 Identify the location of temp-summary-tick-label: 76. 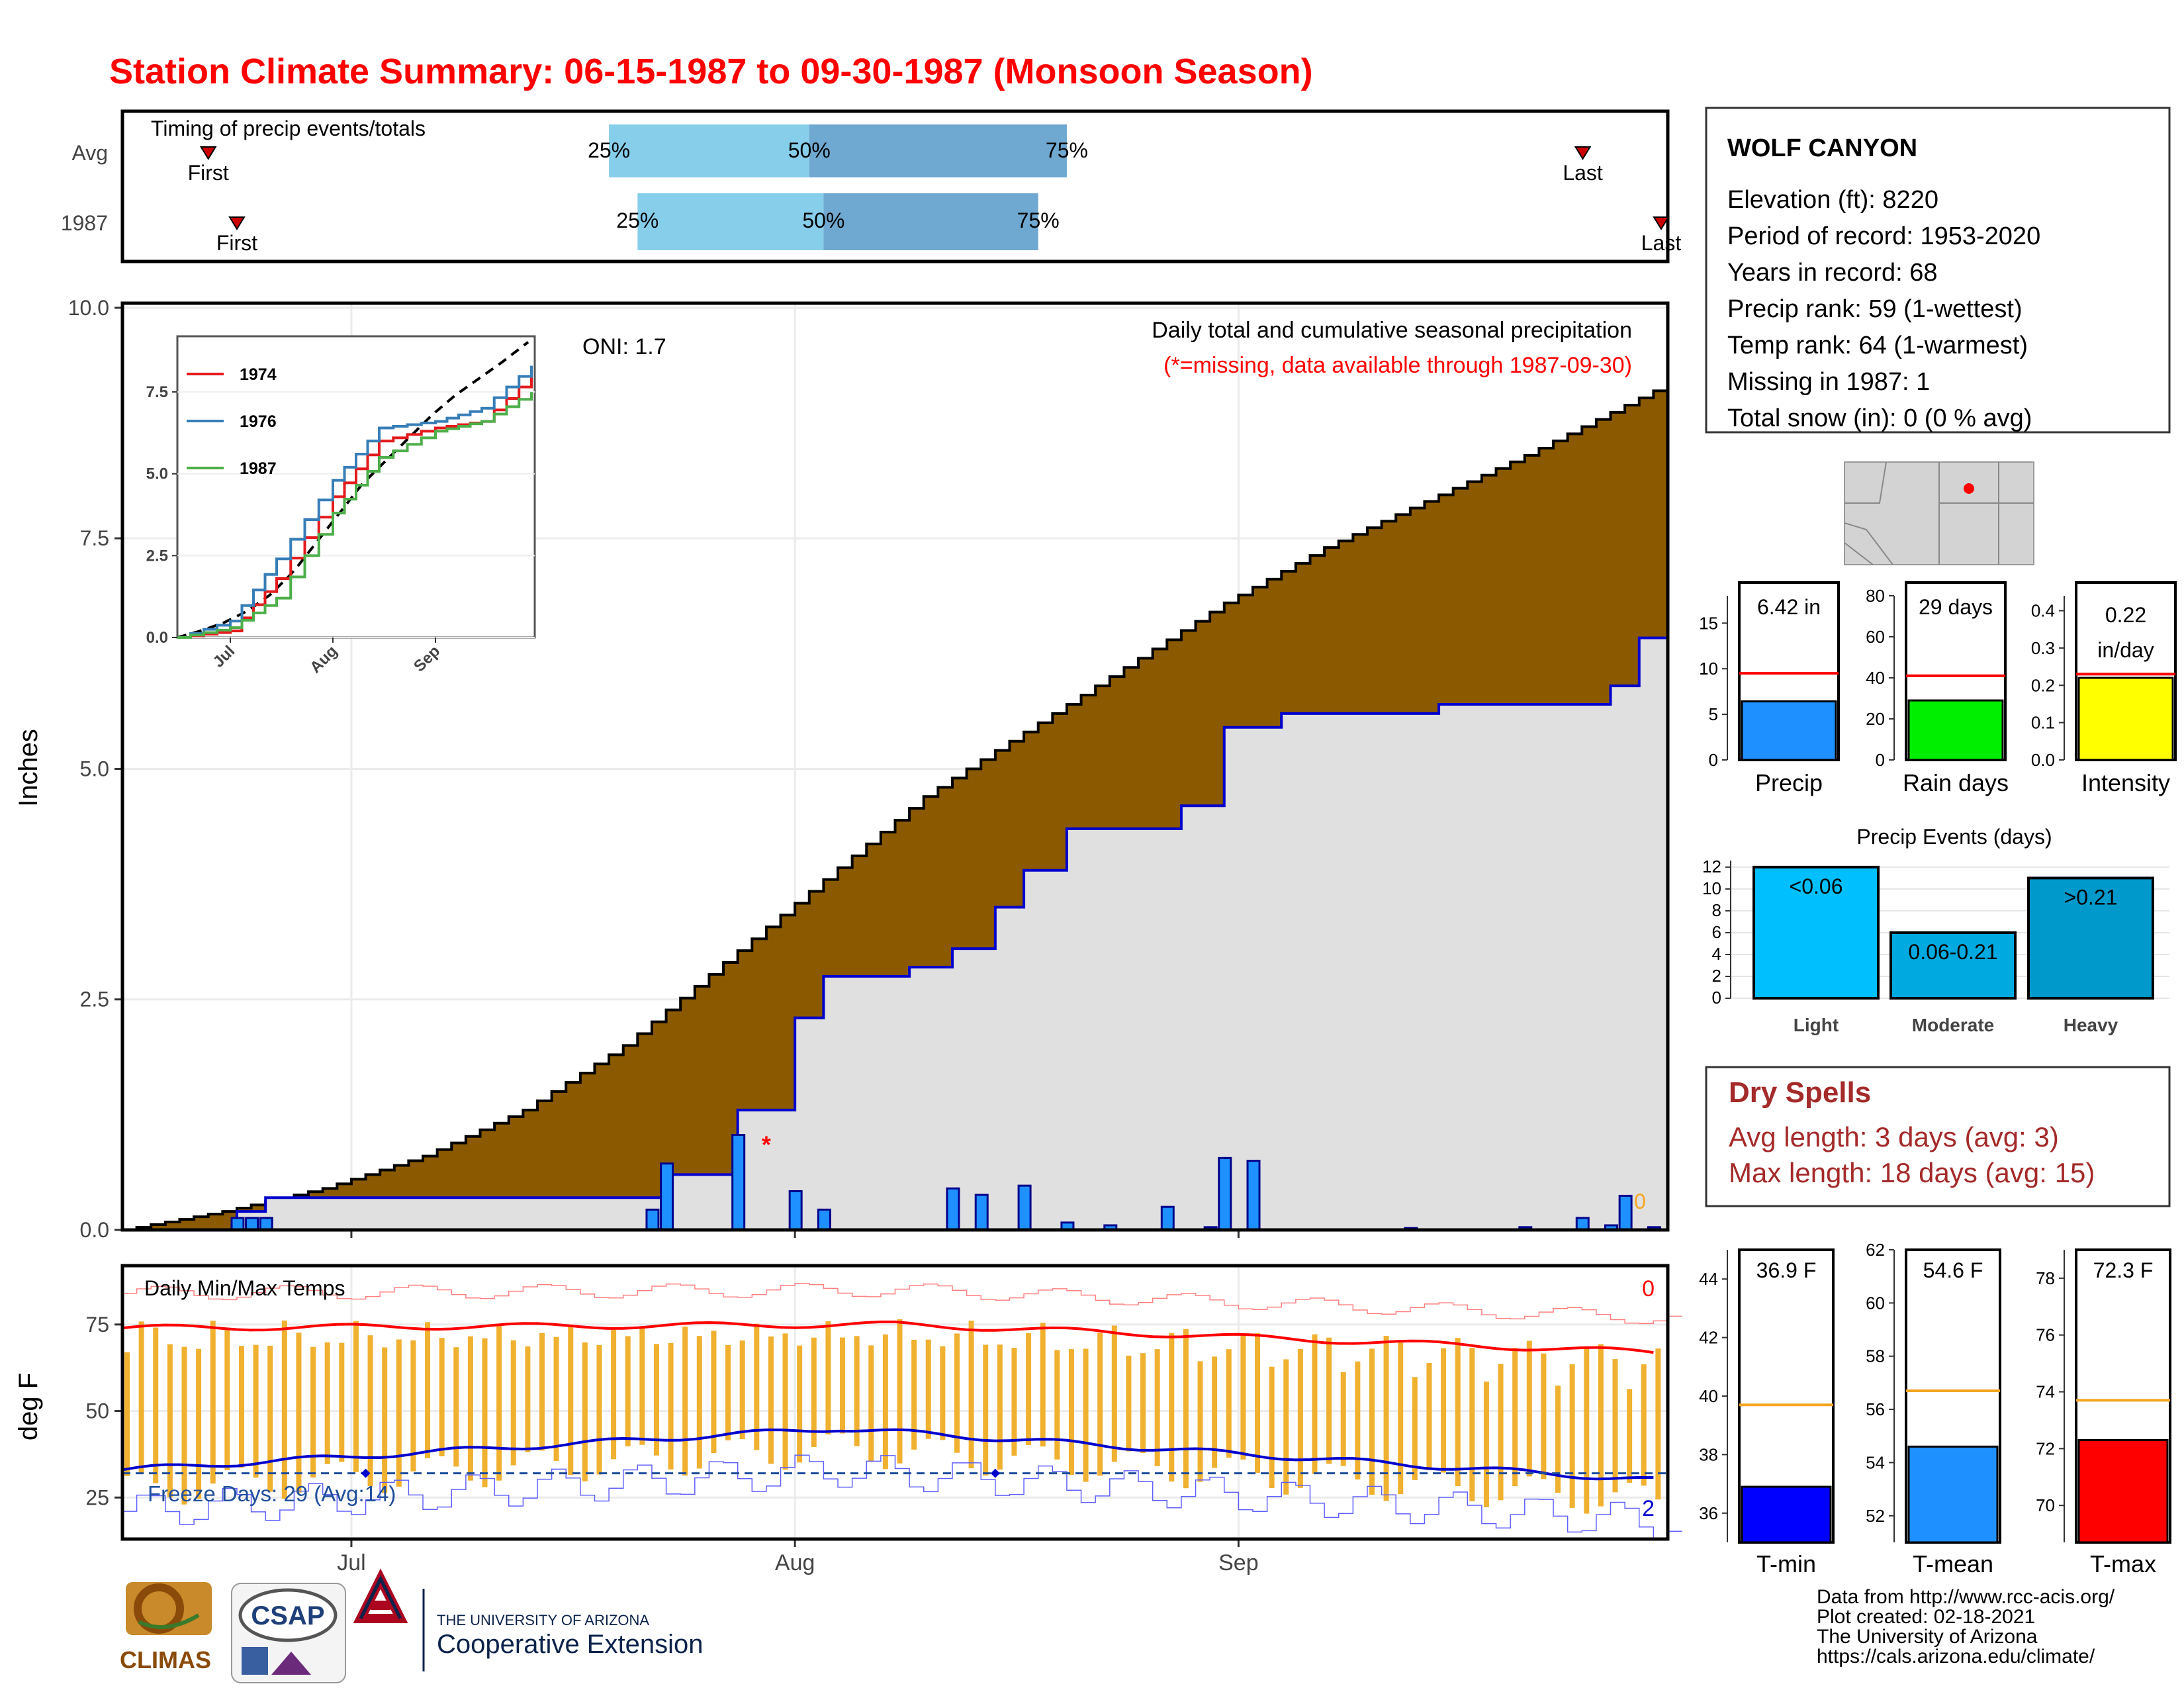
(2045, 1335).